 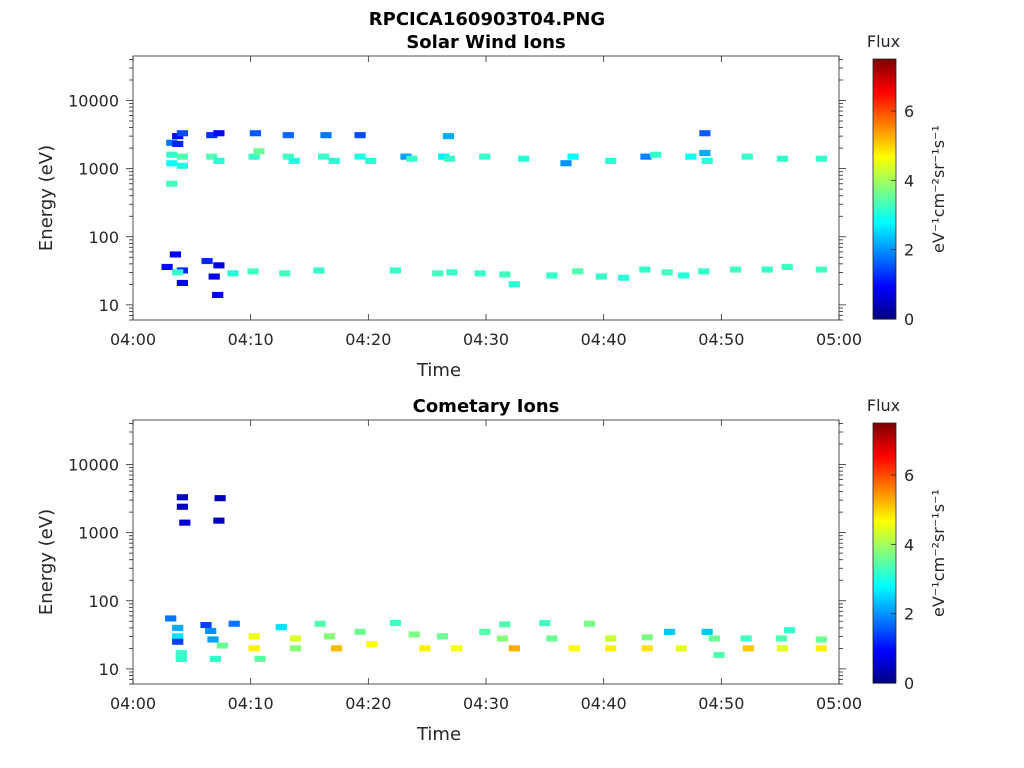 I want to click on colorbar-label: eV⁻¹cm⁻²sr⁻¹s⁻¹, so click(x=938, y=553).